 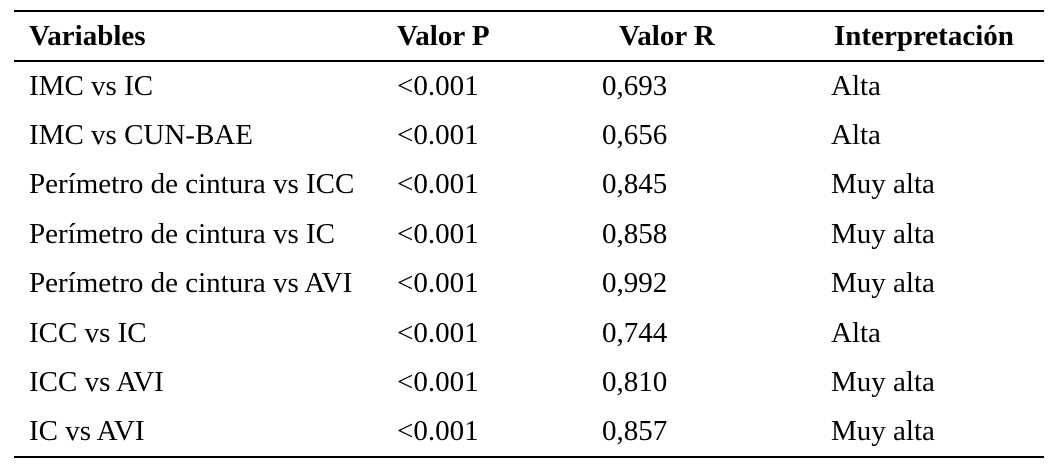 I want to click on cell-valor-r: 0,845, so click(x=635, y=184).